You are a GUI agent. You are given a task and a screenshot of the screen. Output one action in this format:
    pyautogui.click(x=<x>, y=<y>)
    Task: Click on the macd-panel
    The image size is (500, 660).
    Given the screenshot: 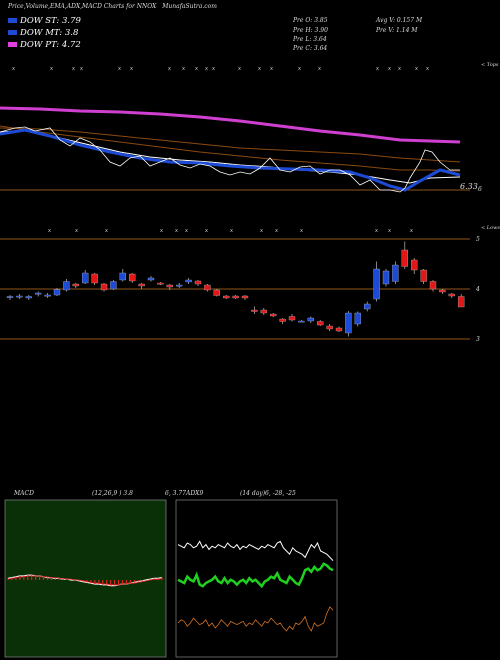 What is the action you would take?
    pyautogui.click(x=85, y=578)
    